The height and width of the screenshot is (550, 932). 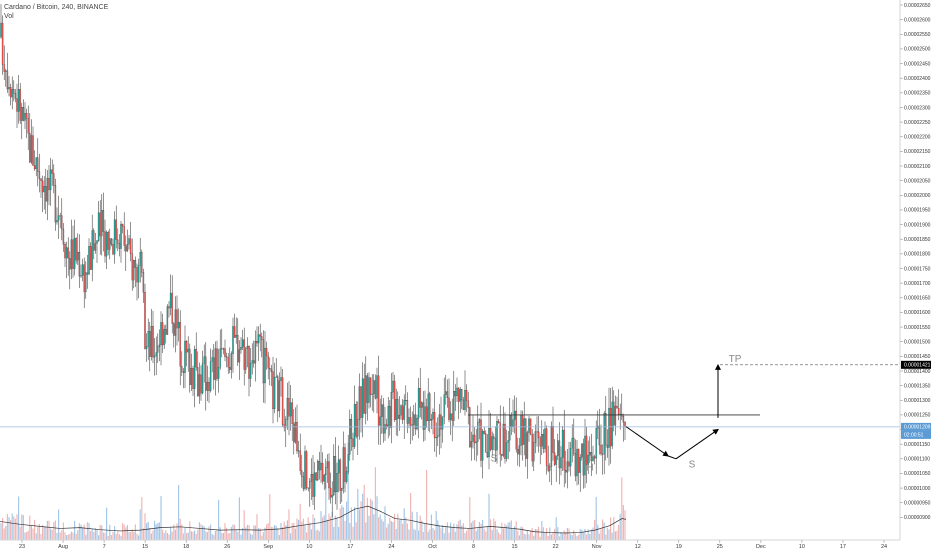 I want to click on price-tick-label: 0.00001550, so click(x=917, y=328).